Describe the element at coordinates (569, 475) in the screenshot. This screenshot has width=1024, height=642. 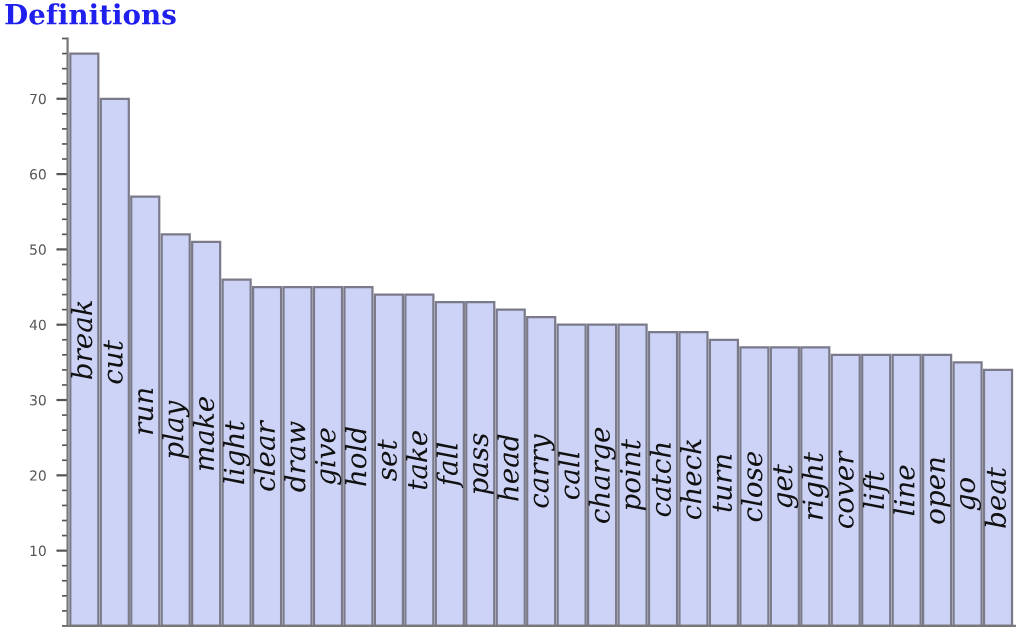
I see `x-tick-label: call` at that location.